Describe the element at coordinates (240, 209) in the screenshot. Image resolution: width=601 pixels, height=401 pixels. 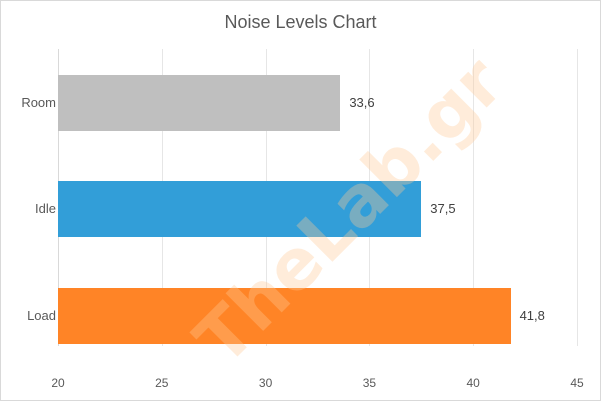
I see `bar-idle` at that location.